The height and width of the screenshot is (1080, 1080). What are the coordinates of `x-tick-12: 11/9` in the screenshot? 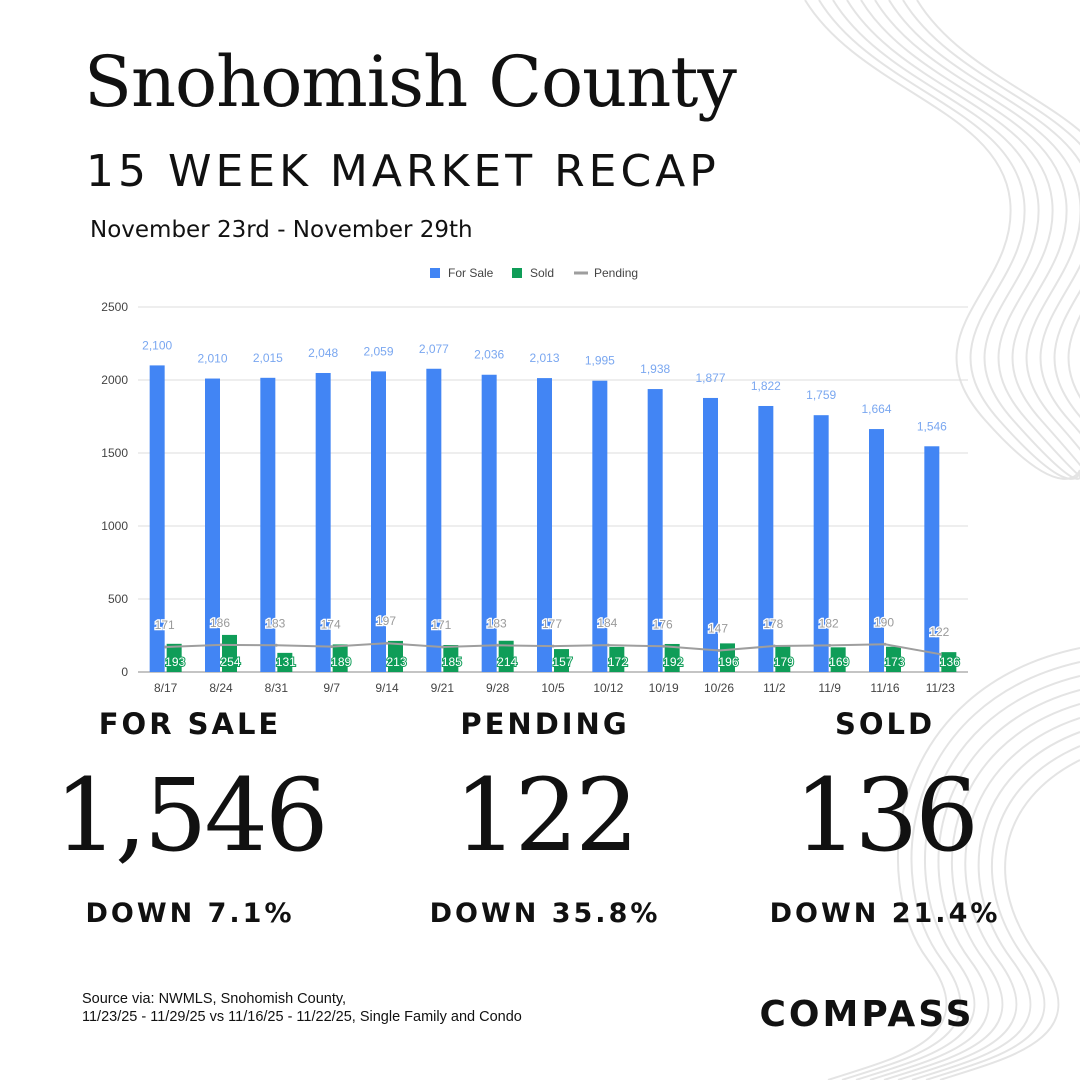 It's located at (829, 688).